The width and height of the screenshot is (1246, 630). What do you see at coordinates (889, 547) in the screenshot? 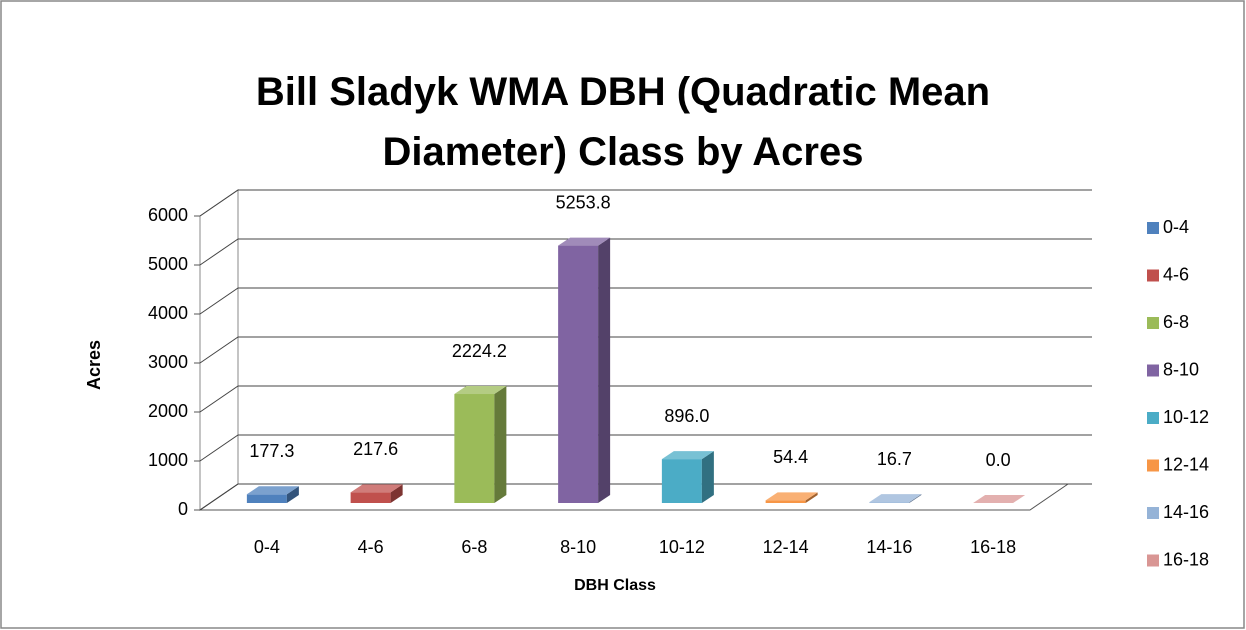
I see `x-tick-label: 14-16` at bounding box center [889, 547].